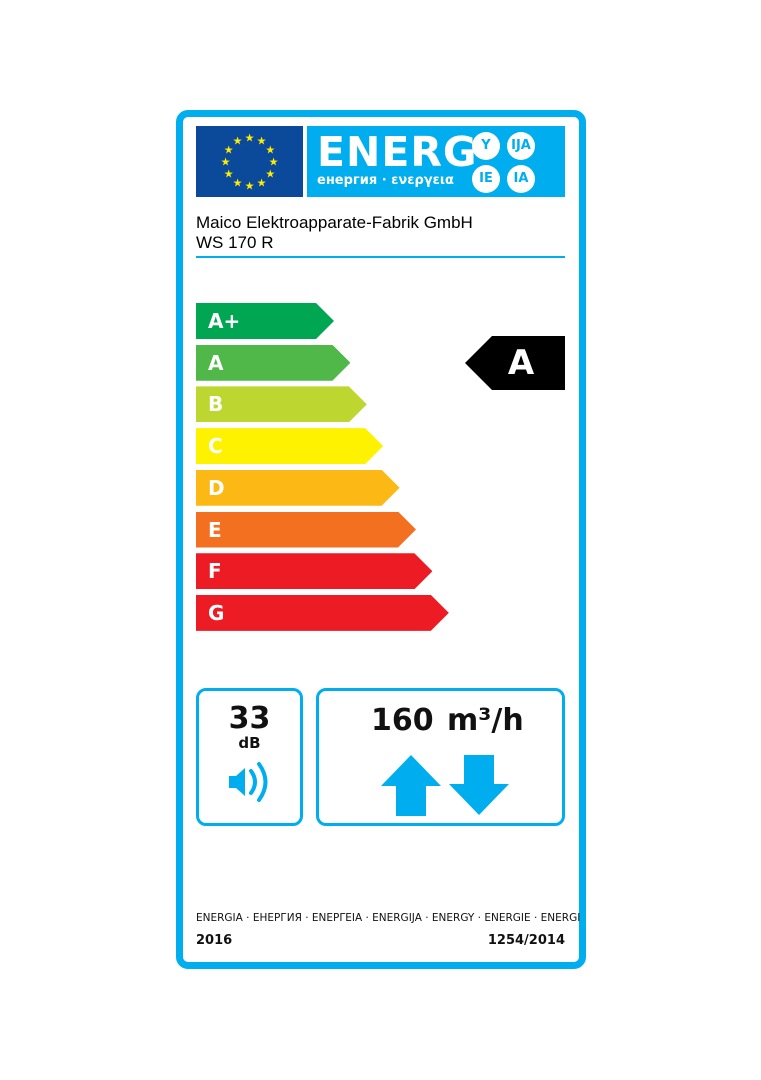  I want to click on supplier-name: Maico Elektroapparate-Fabrik GmbH, so click(334, 222).